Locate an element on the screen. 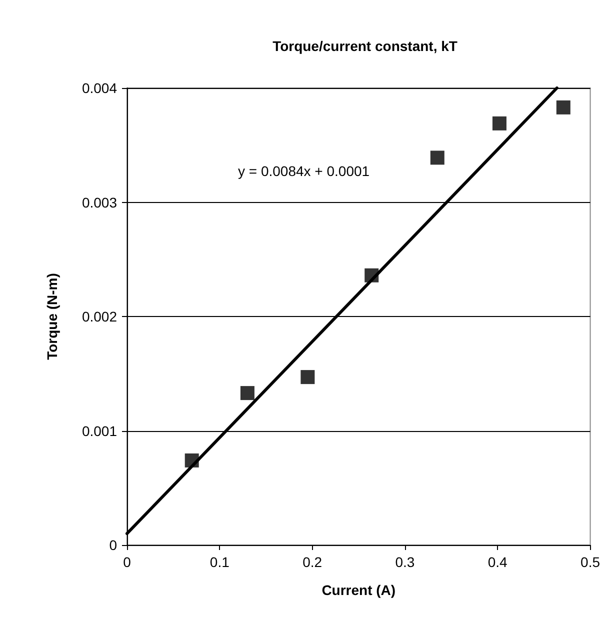 This screenshot has height=627, width=603. x-tick-label: 0.4 is located at coordinates (498, 562).